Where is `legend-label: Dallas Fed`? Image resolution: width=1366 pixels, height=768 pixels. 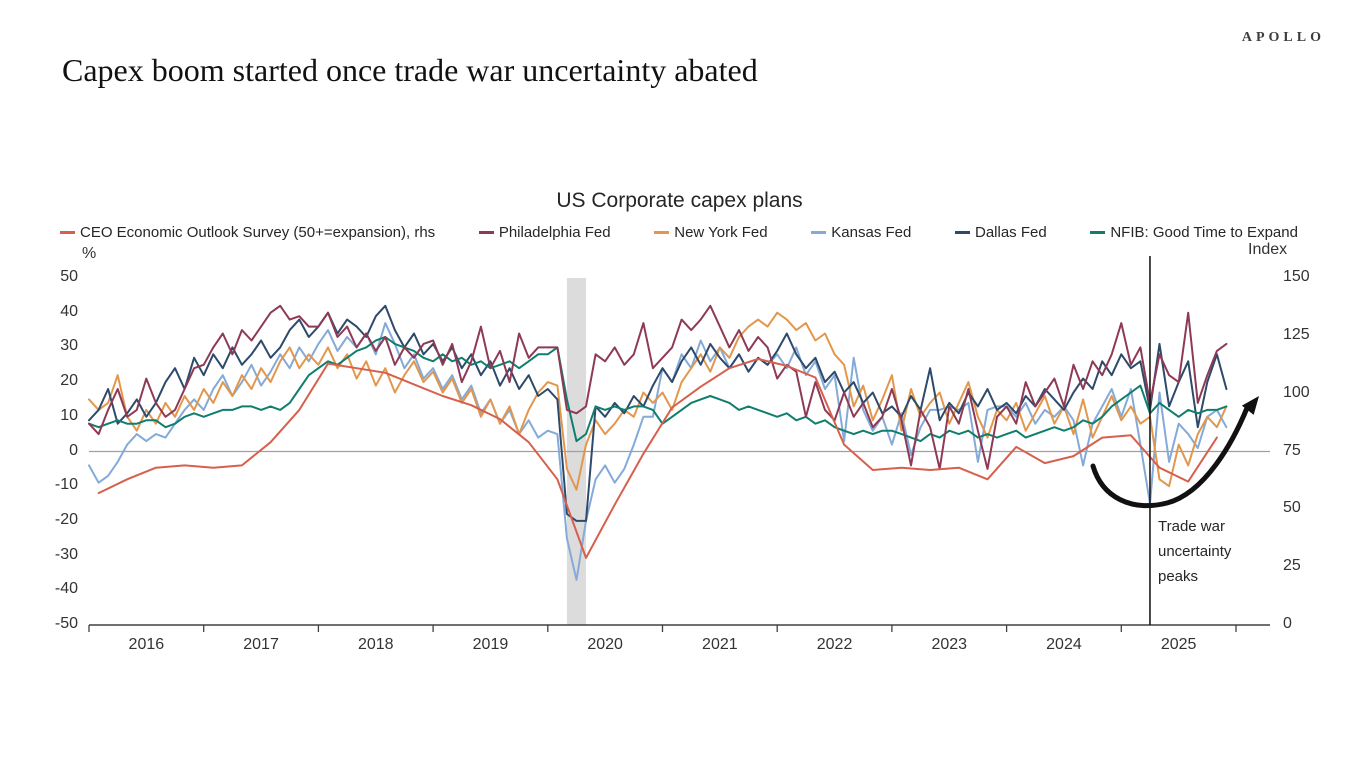 legend-label: Dallas Fed is located at coordinates (1010, 232).